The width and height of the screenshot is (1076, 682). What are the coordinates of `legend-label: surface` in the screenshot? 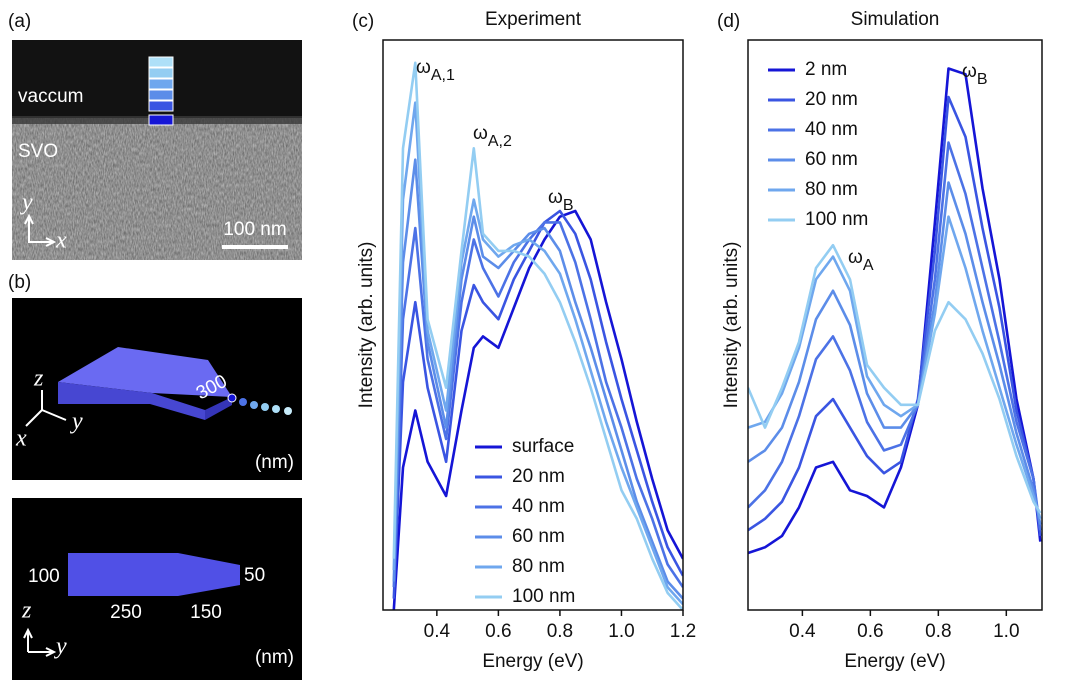 It's located at (543, 446).